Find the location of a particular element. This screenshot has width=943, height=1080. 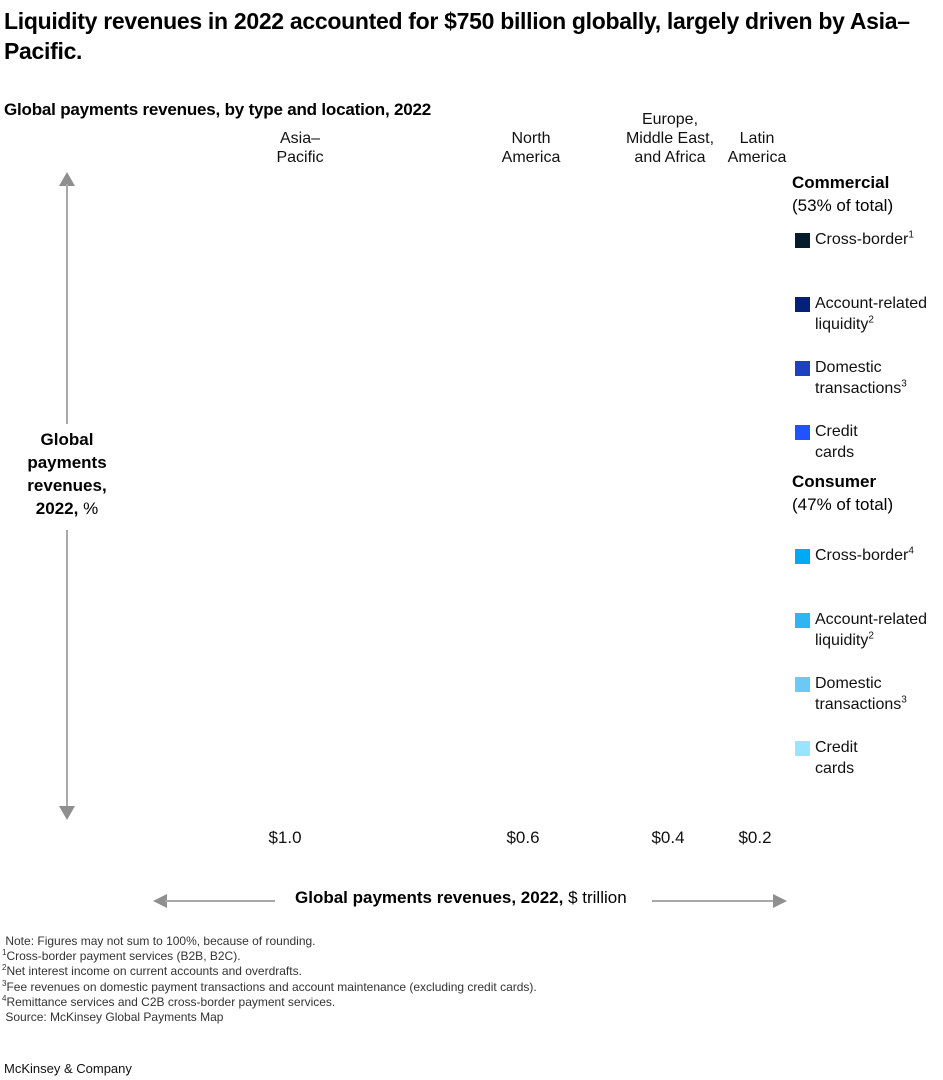

arrow-right-icon is located at coordinates (780, 901).